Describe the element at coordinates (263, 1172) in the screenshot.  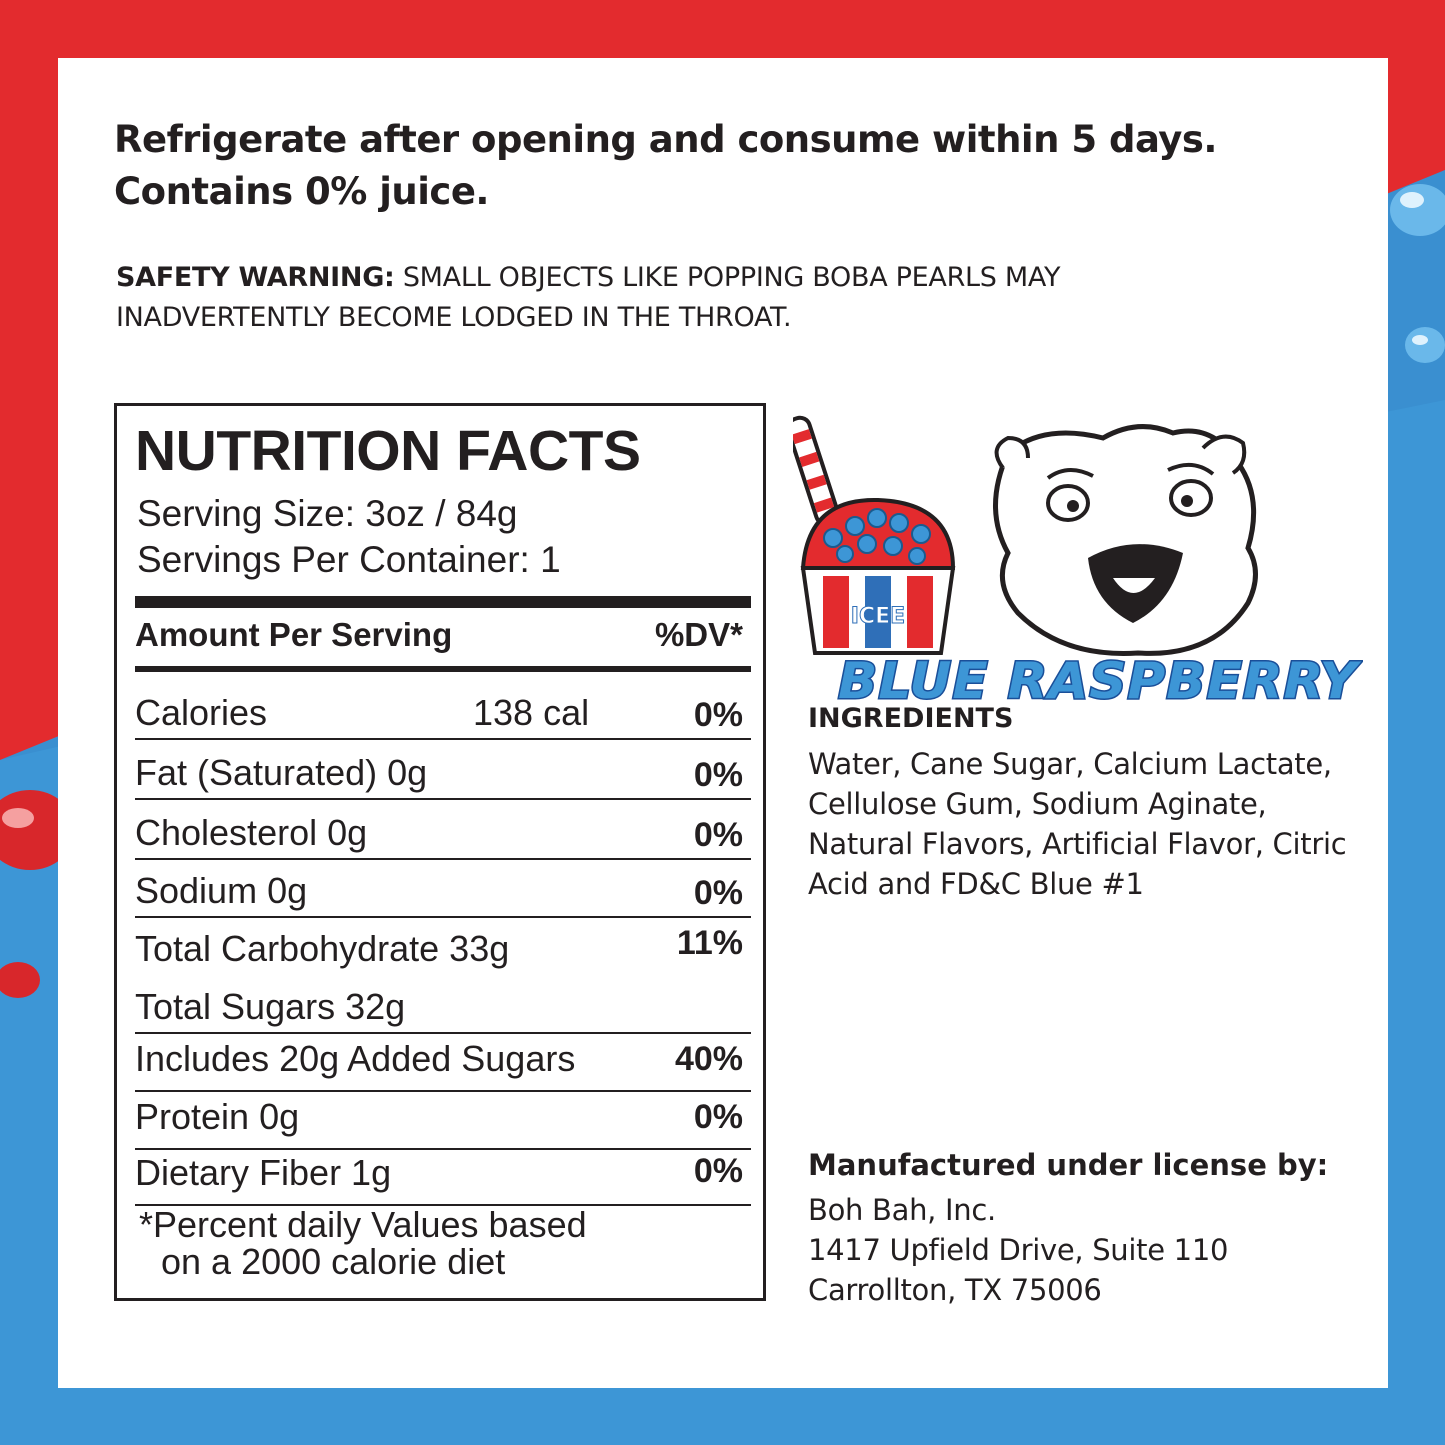
I see `nutrient-label: Dietary Fiber 1g` at that location.